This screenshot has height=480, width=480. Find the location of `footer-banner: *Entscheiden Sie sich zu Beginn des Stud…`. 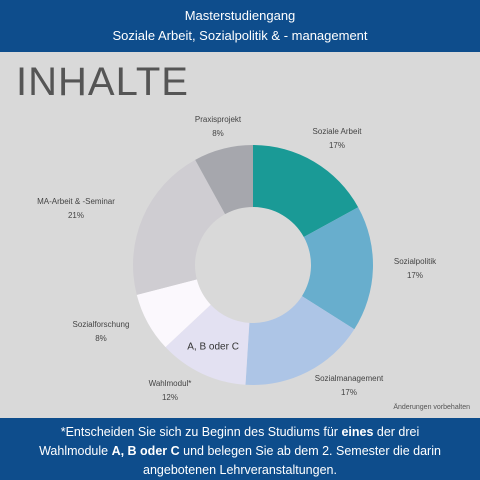

footer-banner: *Entscheiden Sie sich zu Beginn des Stud… is located at coordinates (240, 449).